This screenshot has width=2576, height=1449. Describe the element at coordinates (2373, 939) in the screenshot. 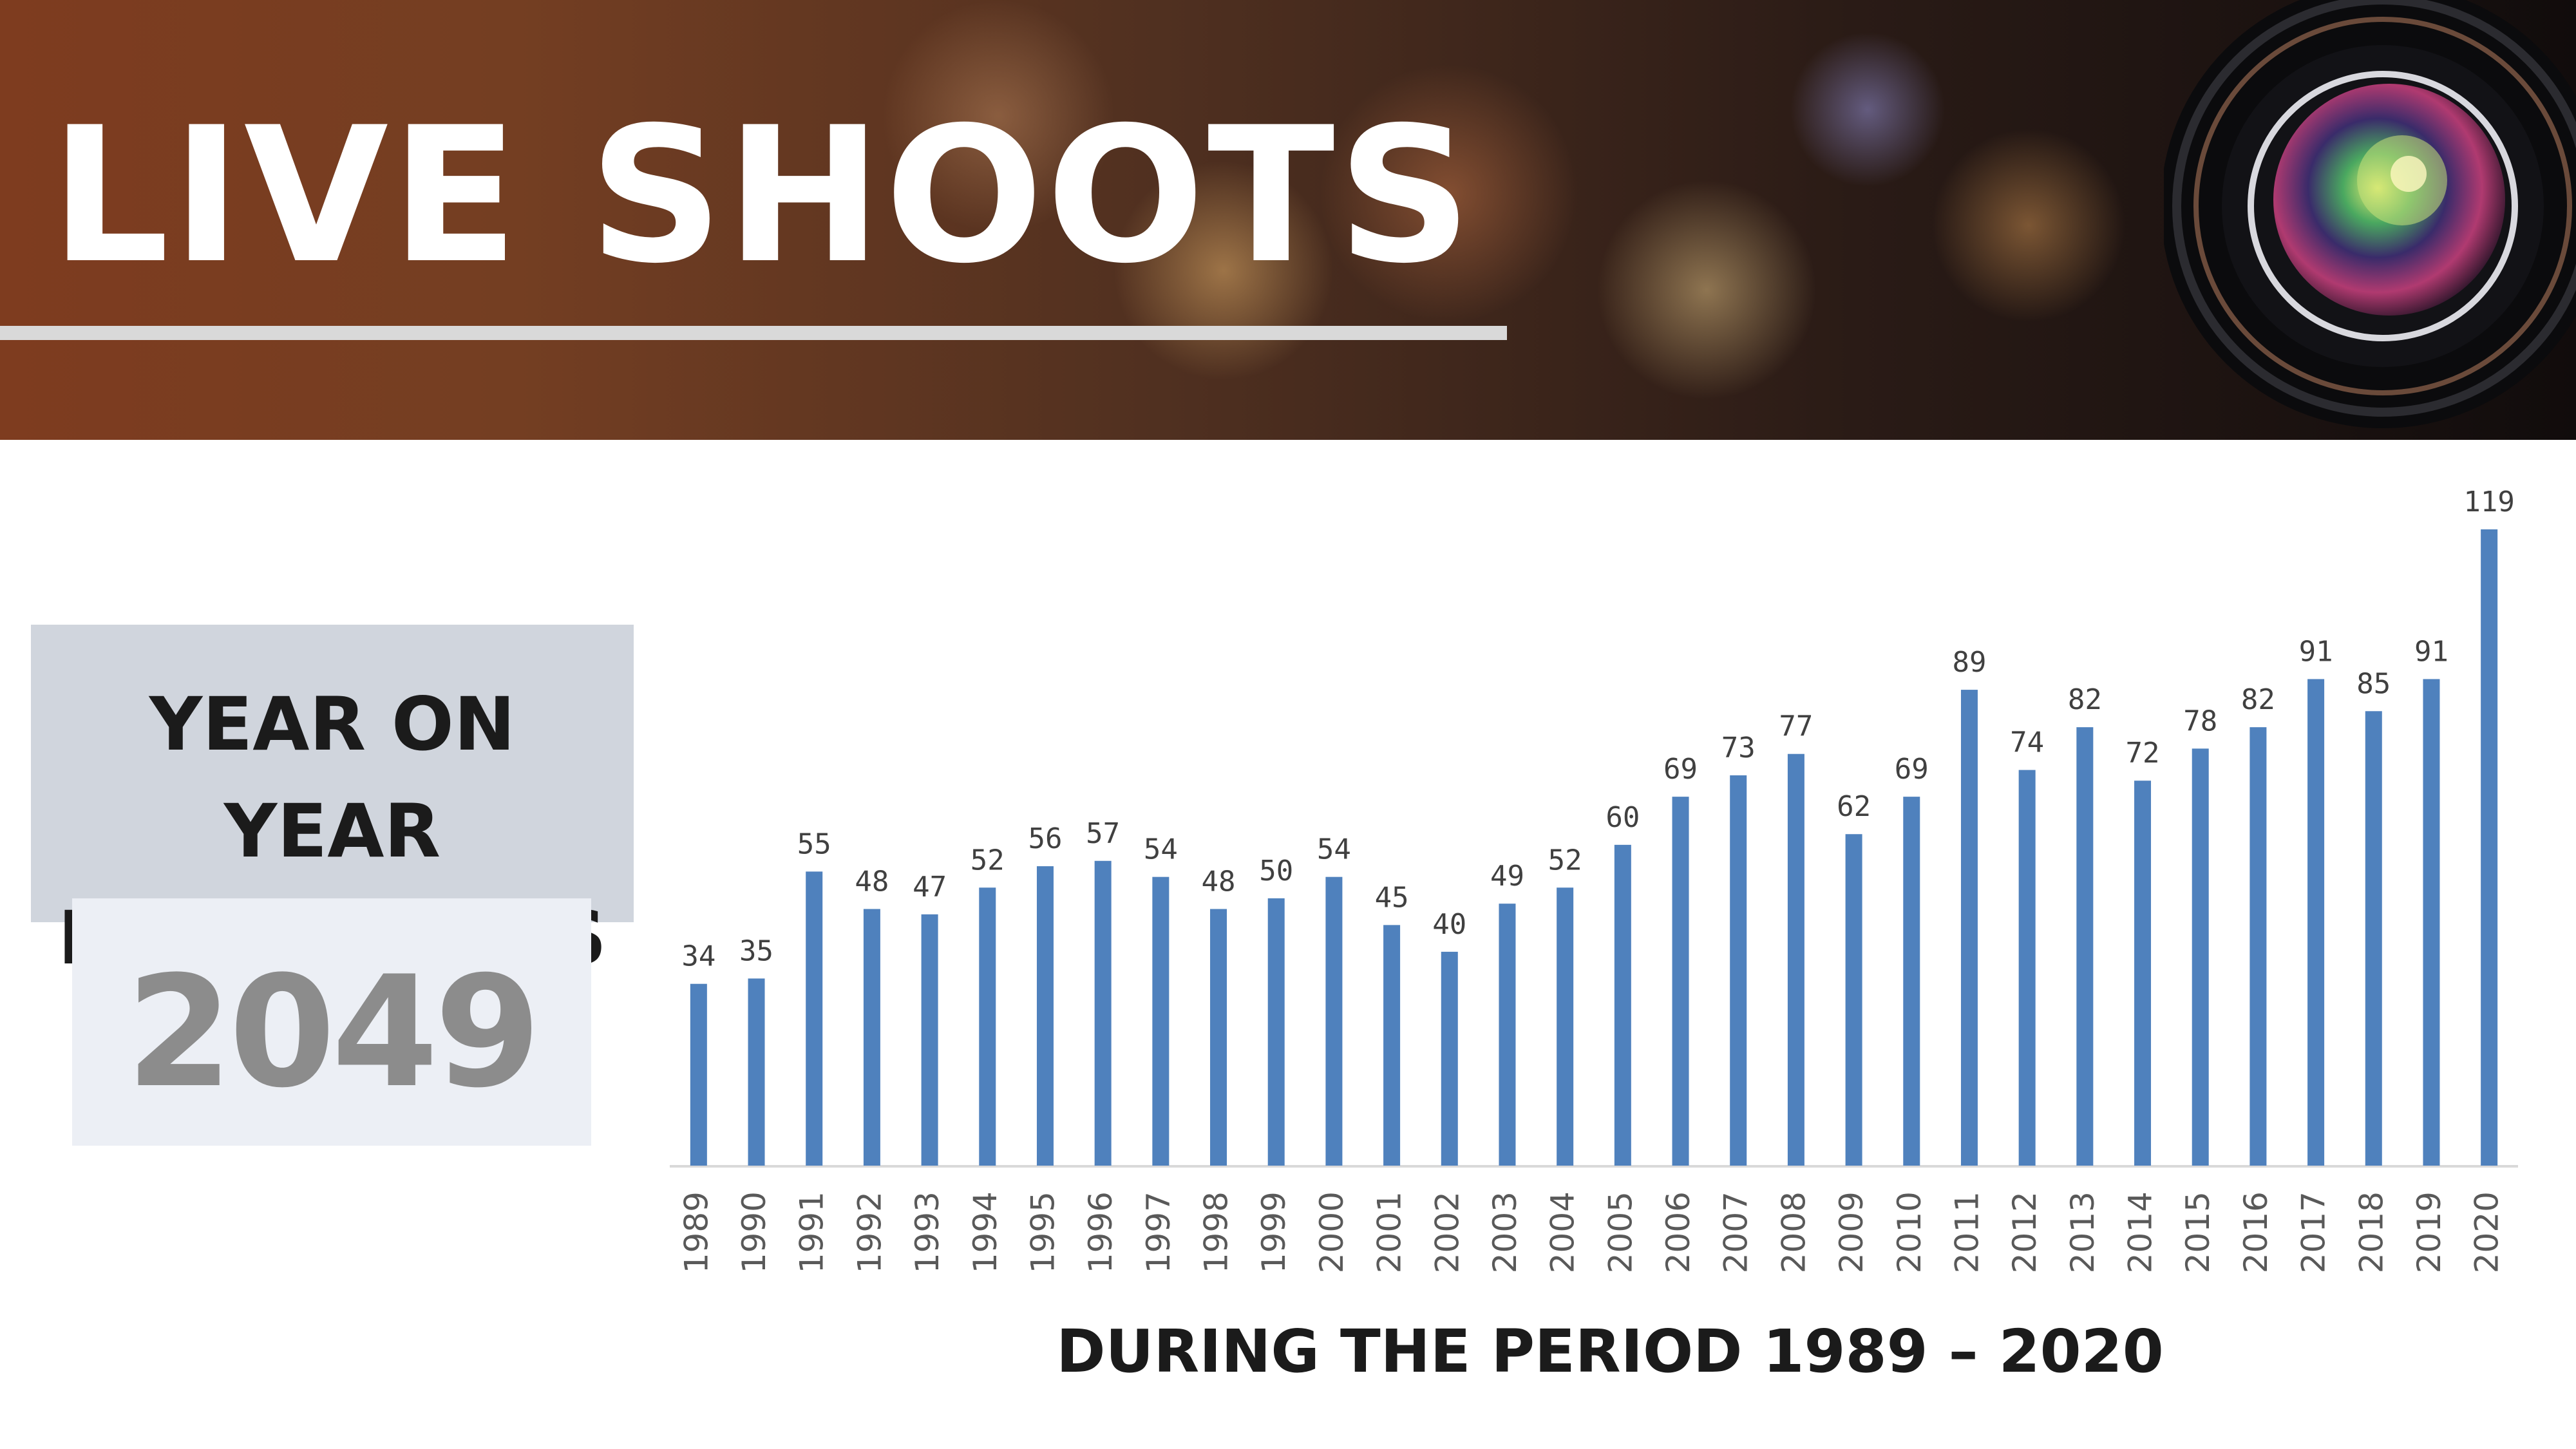

I see `bar-2018` at that location.